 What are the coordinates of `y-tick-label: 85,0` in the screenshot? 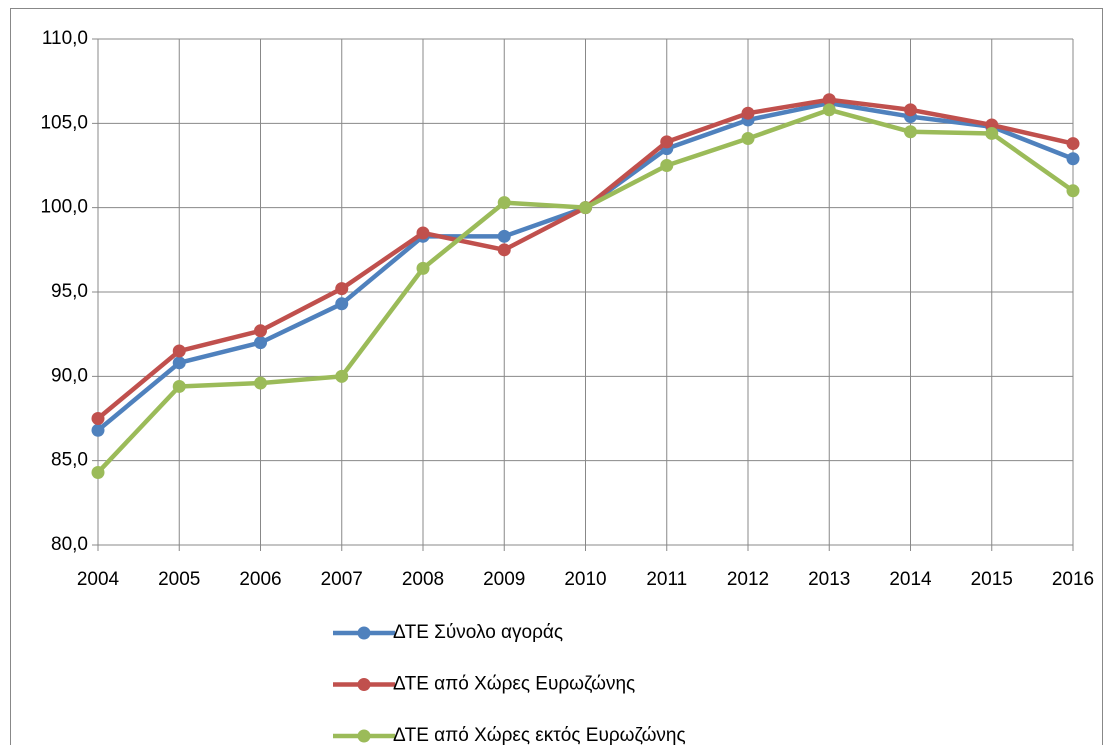 It's located at (69, 460).